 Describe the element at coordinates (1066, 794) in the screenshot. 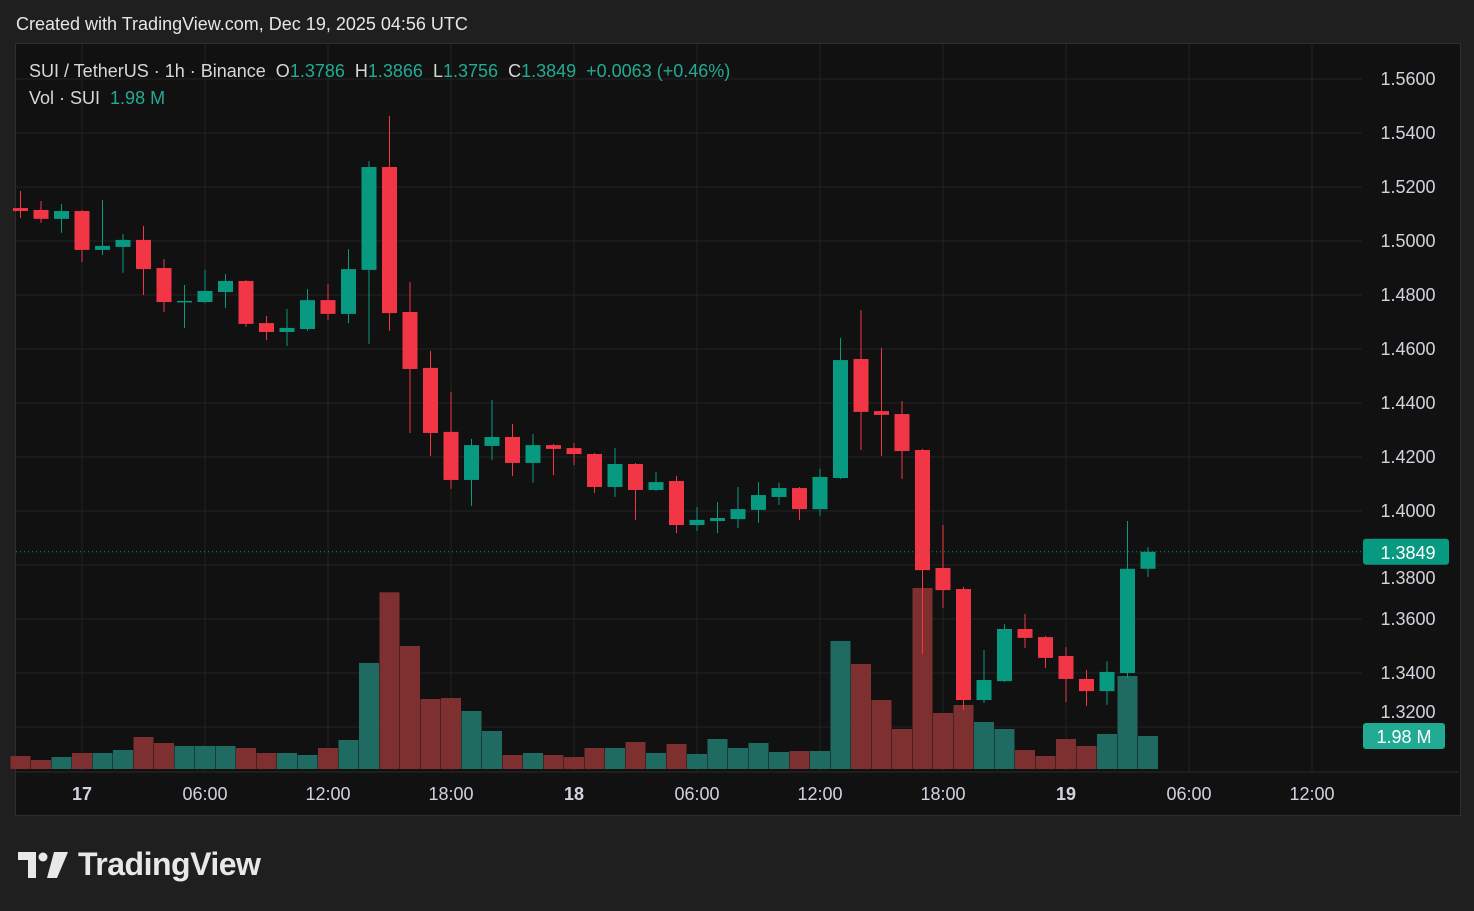

I see `x-tick-label: 19` at that location.